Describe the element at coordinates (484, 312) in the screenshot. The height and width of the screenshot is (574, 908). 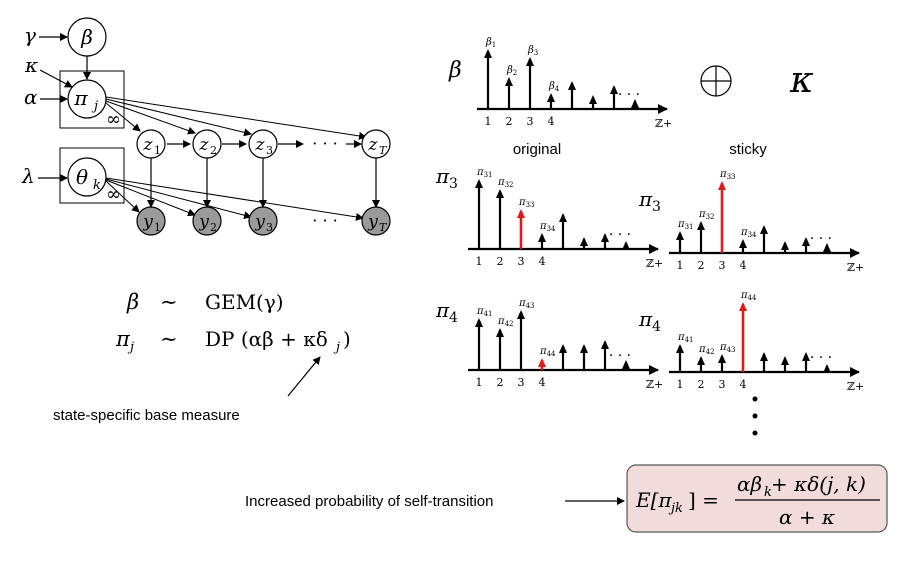
I see `stick-label: π41` at that location.